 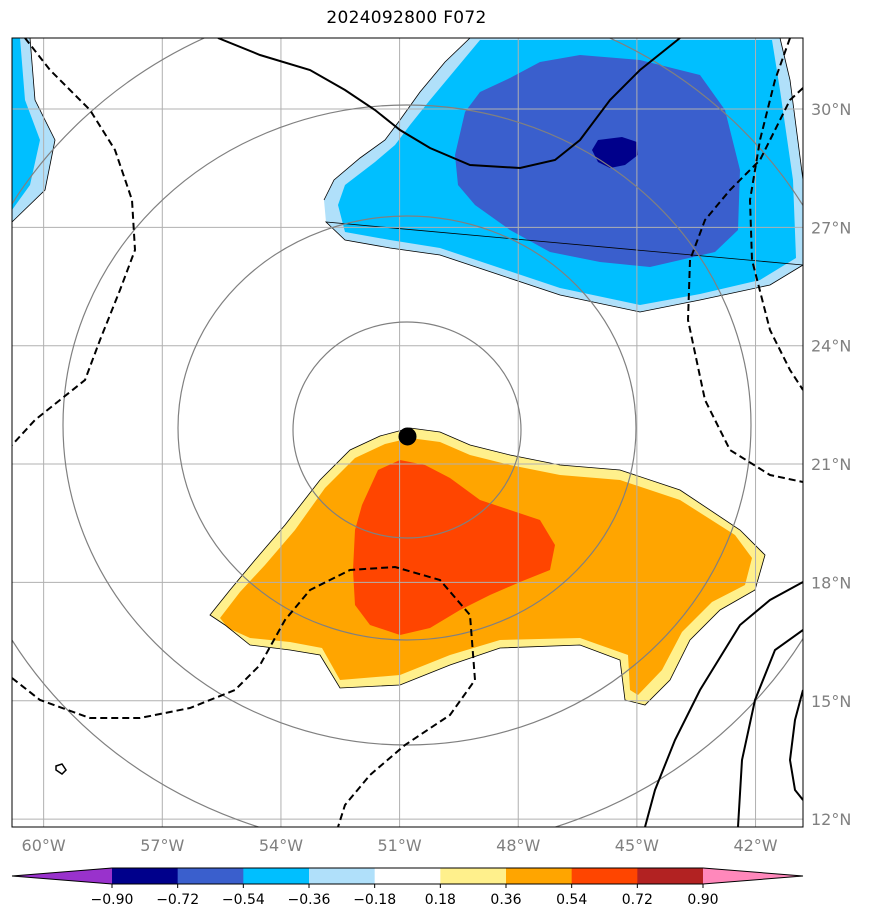 I want to click on colorbar-label-9: 0.90, so click(x=702, y=900).